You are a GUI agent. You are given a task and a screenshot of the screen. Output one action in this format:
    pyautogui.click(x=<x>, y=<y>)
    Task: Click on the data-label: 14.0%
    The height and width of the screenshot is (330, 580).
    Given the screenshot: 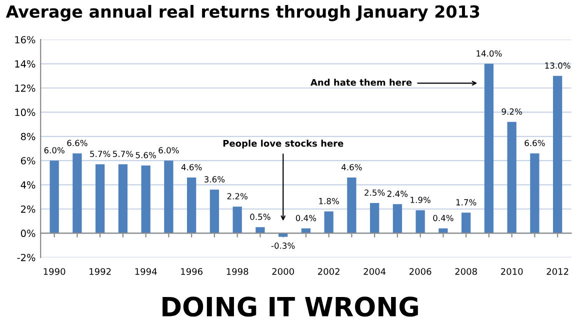 What is the action you would take?
    pyautogui.click(x=489, y=53)
    